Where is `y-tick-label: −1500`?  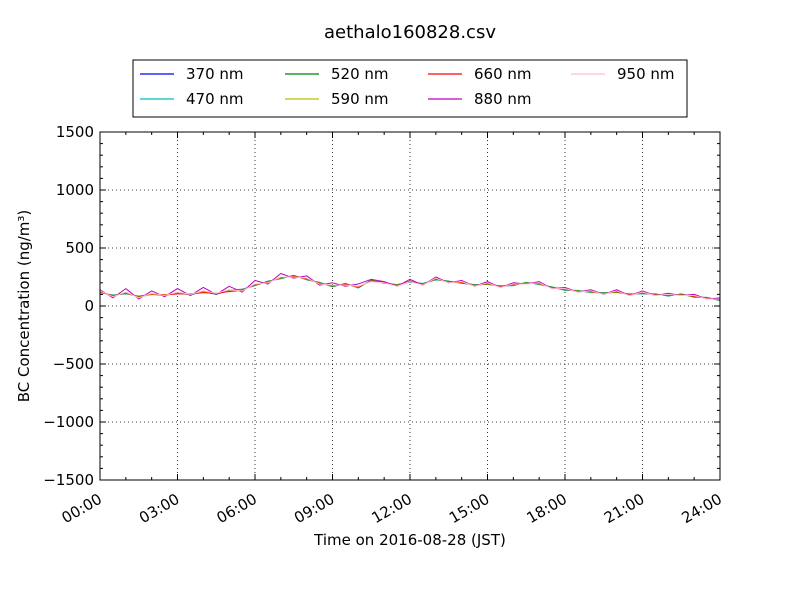 y-tick-label: −1500 is located at coordinates (68, 480).